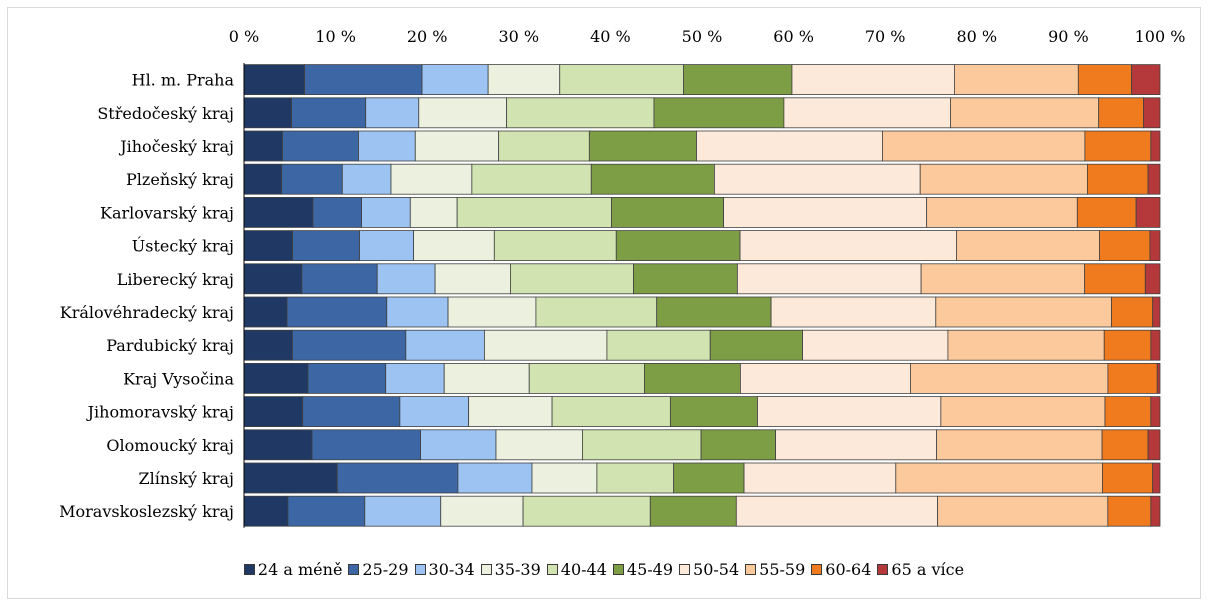 This screenshot has width=1208, height=607. I want to click on x-tick-label: 90 %, so click(1068, 36).